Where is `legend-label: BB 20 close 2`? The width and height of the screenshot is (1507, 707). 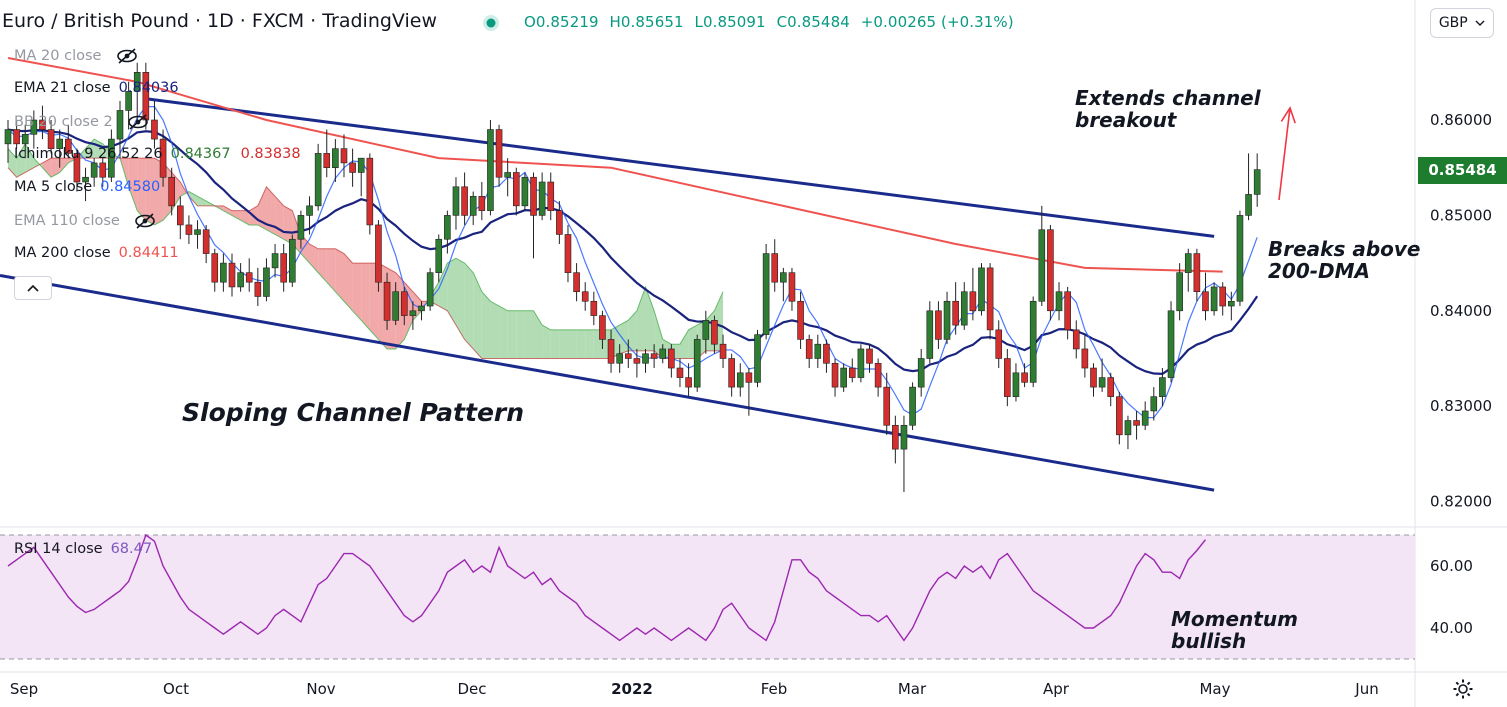 legend-label: BB 20 close 2 is located at coordinates (63, 122).